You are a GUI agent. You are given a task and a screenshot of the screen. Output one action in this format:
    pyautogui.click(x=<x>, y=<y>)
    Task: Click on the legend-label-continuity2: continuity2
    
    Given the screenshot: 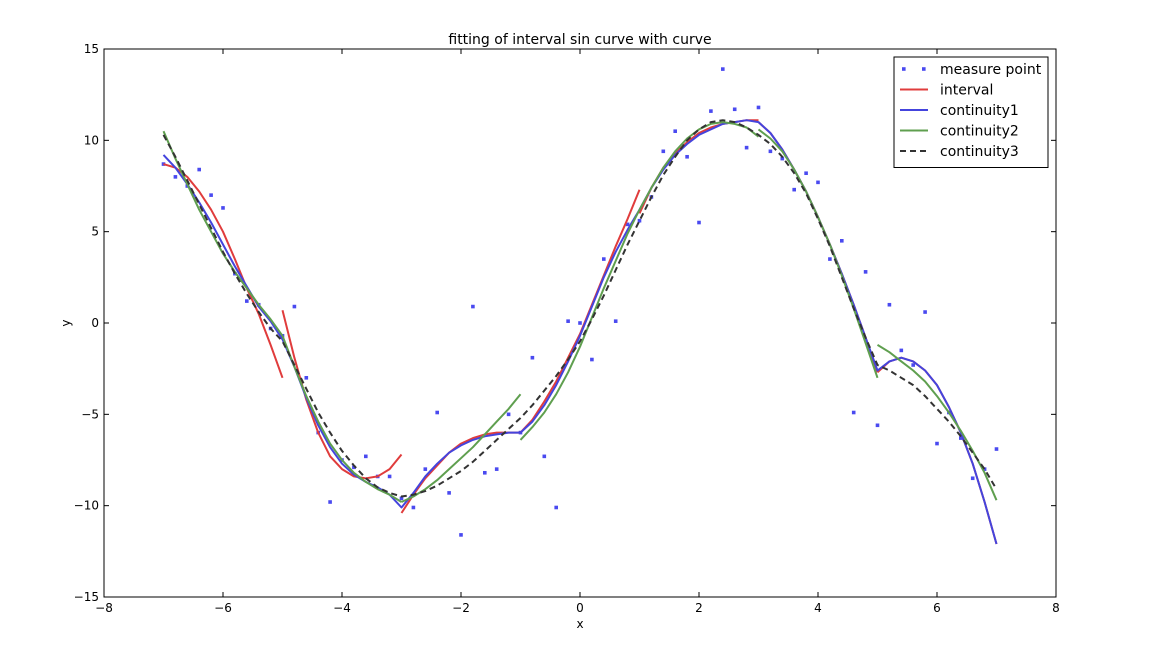 What is the action you would take?
    pyautogui.click(x=979, y=132)
    